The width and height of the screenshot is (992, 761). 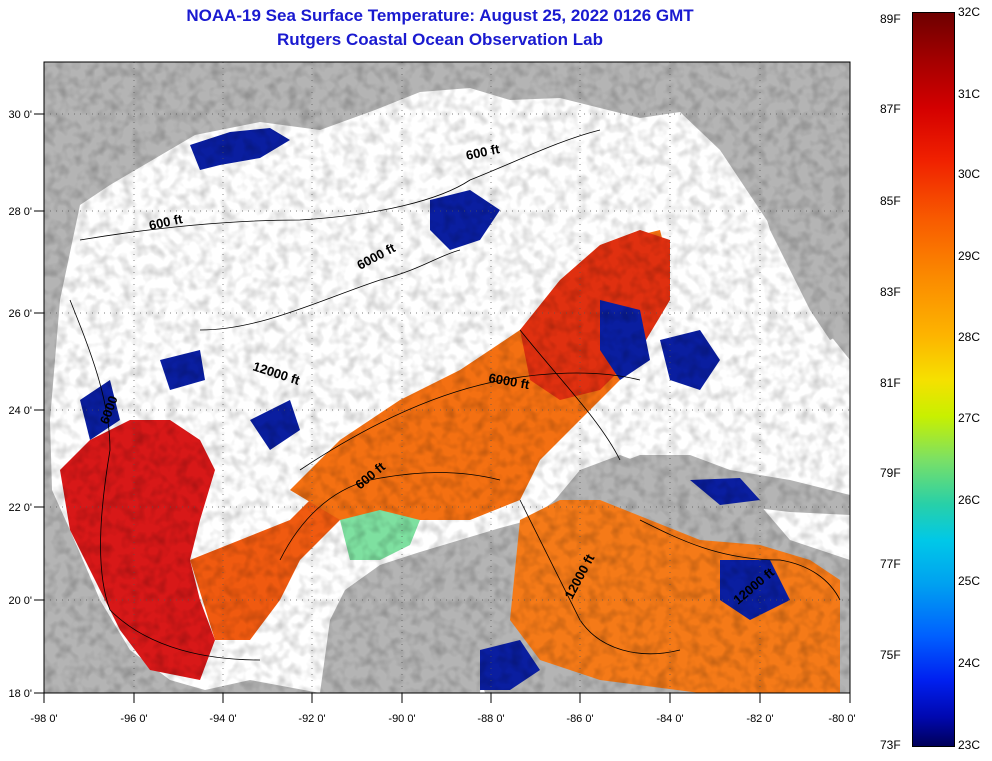 What do you see at coordinates (890, 201) in the screenshot?
I see `colorbar-f-label: 85F` at bounding box center [890, 201].